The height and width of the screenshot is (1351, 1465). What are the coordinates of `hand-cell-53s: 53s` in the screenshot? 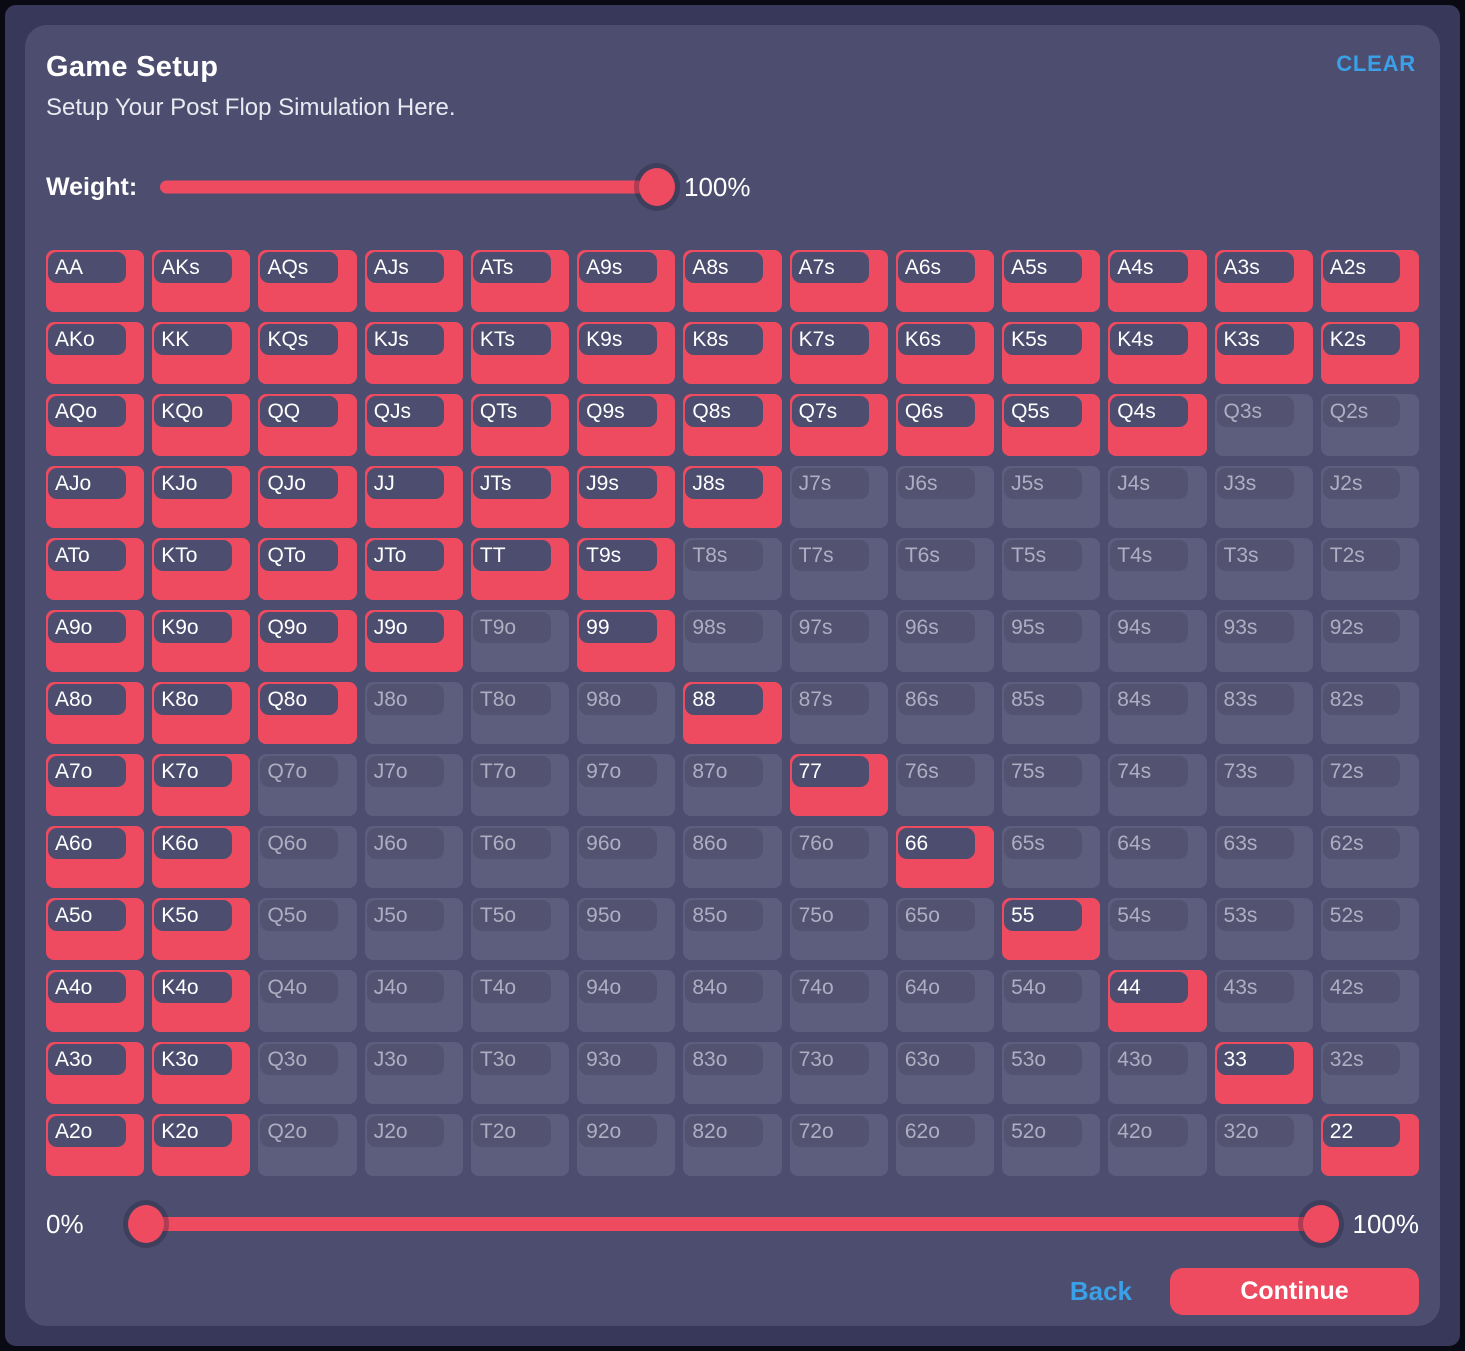 It's located at (1263, 929).